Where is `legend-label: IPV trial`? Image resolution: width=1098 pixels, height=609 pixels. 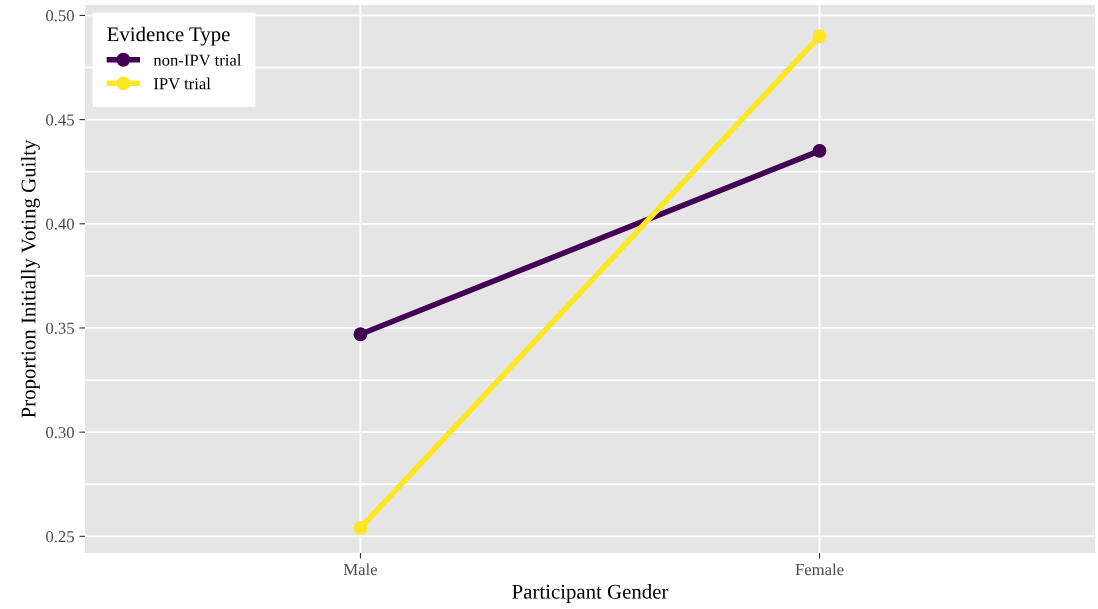 legend-label: IPV trial is located at coordinates (182, 83).